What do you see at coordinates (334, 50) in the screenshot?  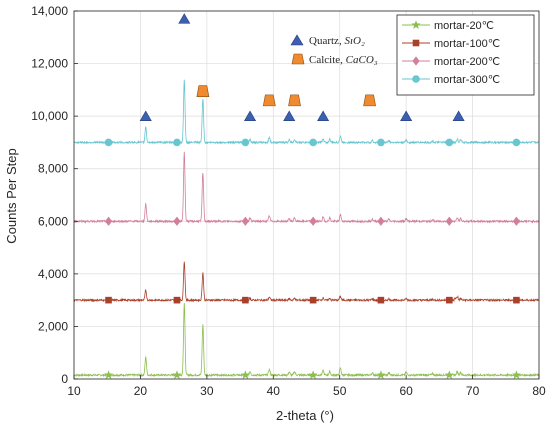 I see `phase-annotation: Quartz, SıO₂ Calcite, CaCO₃` at bounding box center [334, 50].